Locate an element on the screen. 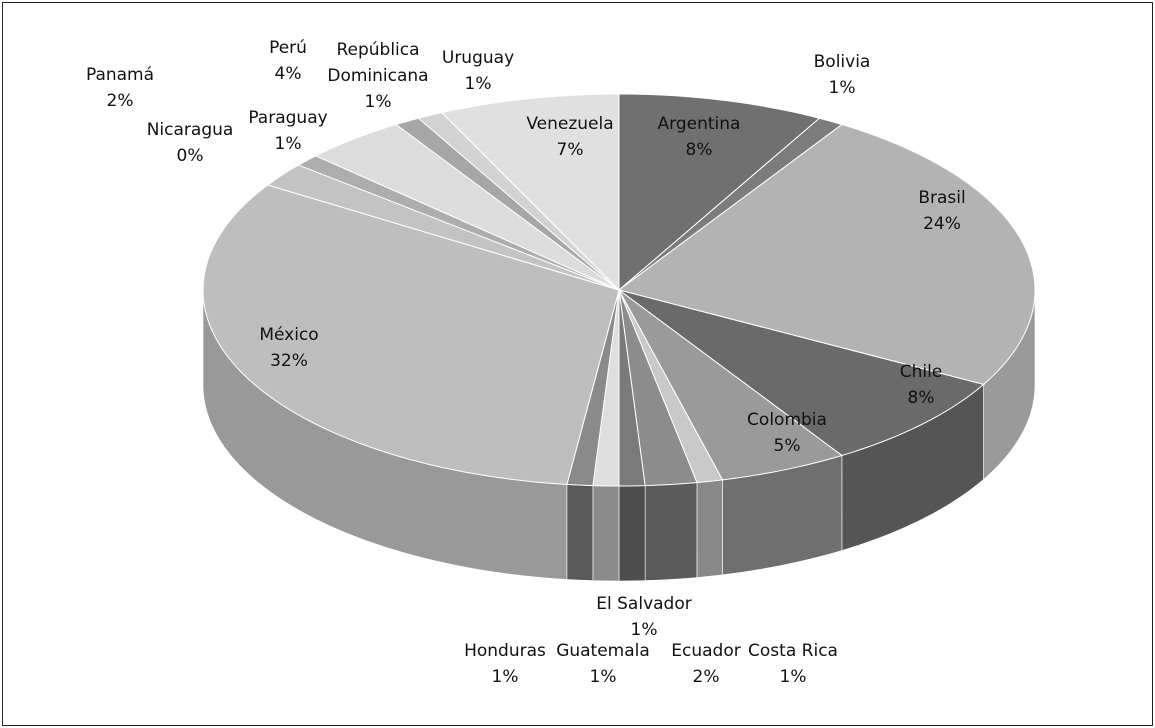 The width and height of the screenshot is (1155, 728). data-label: Venezuela 7% is located at coordinates (569, 137).